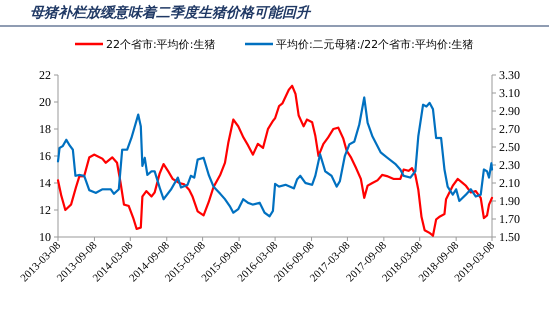 This screenshot has height=321, width=549. What do you see at coordinates (509, 75) in the screenshot?
I see `y2-tick-label: 3.30` at bounding box center [509, 75].